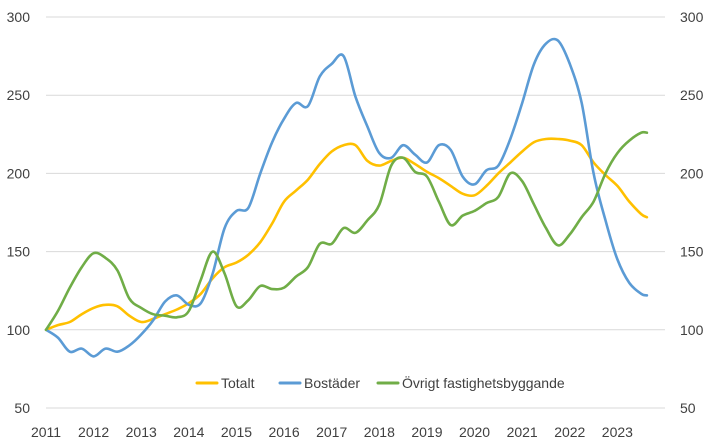 This screenshot has width=709, height=443. I want to click on left-y-axis-ticks: 50 100 150 200 250 300, so click(19, 212).